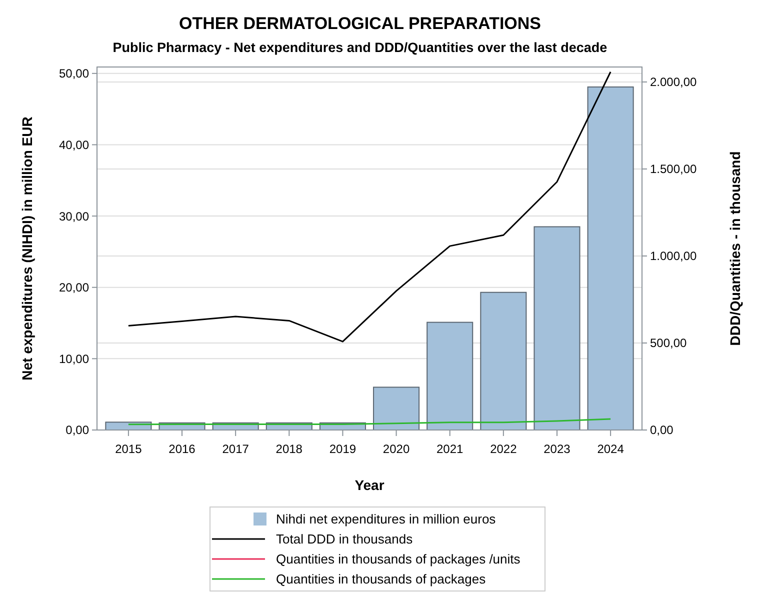  I want to click on y2-tick-label: 1.500,00, so click(674, 169).